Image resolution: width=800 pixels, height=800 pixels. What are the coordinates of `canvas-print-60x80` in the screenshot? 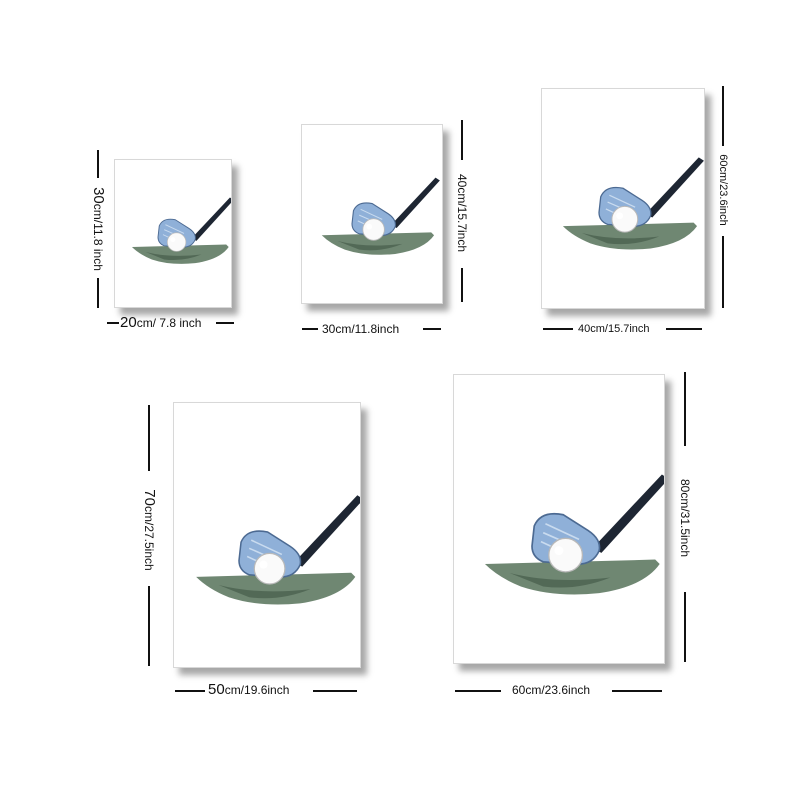 It's located at (559, 519).